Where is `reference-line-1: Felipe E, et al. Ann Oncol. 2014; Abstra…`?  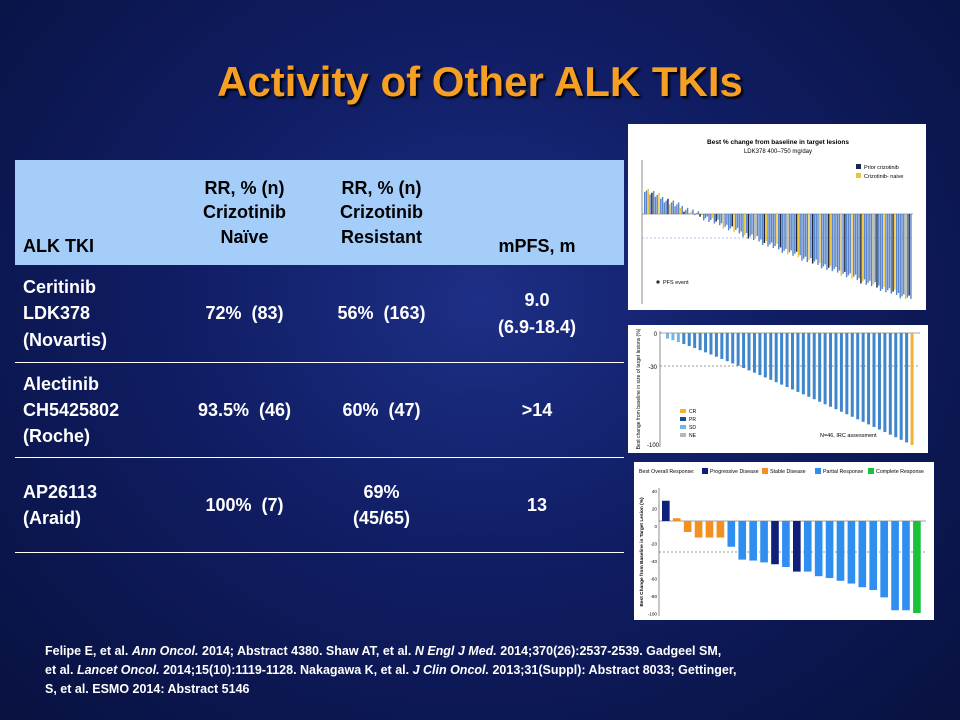 reference-line-1: Felipe E, et al. Ann Oncol. 2014; Abstra… is located at coordinates (383, 651).